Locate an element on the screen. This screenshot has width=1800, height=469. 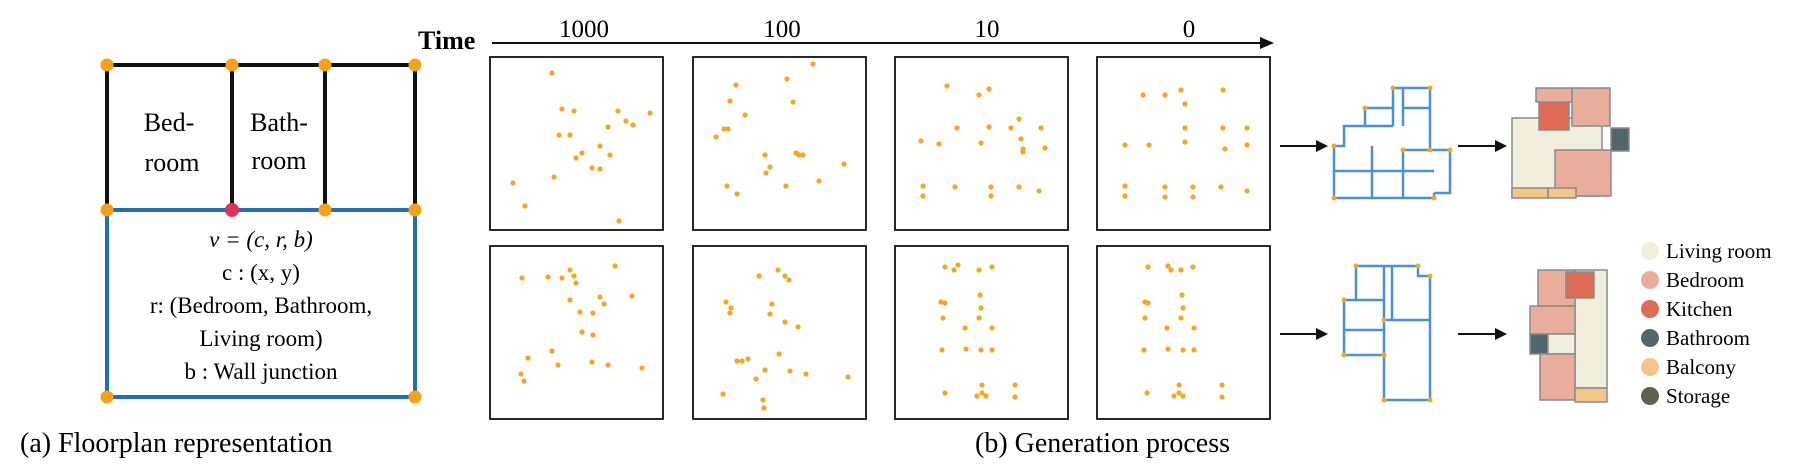
caption-b: (b) Generation process is located at coordinates (1102, 443).